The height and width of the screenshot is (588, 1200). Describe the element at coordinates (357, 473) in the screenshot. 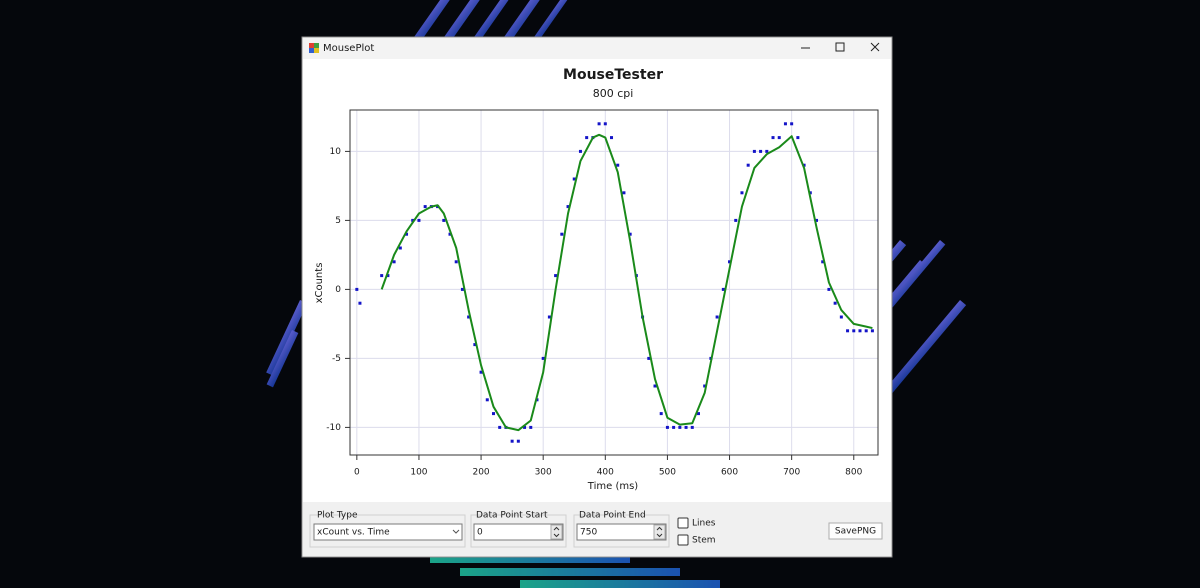

I see `x-tick-label: 0` at that location.